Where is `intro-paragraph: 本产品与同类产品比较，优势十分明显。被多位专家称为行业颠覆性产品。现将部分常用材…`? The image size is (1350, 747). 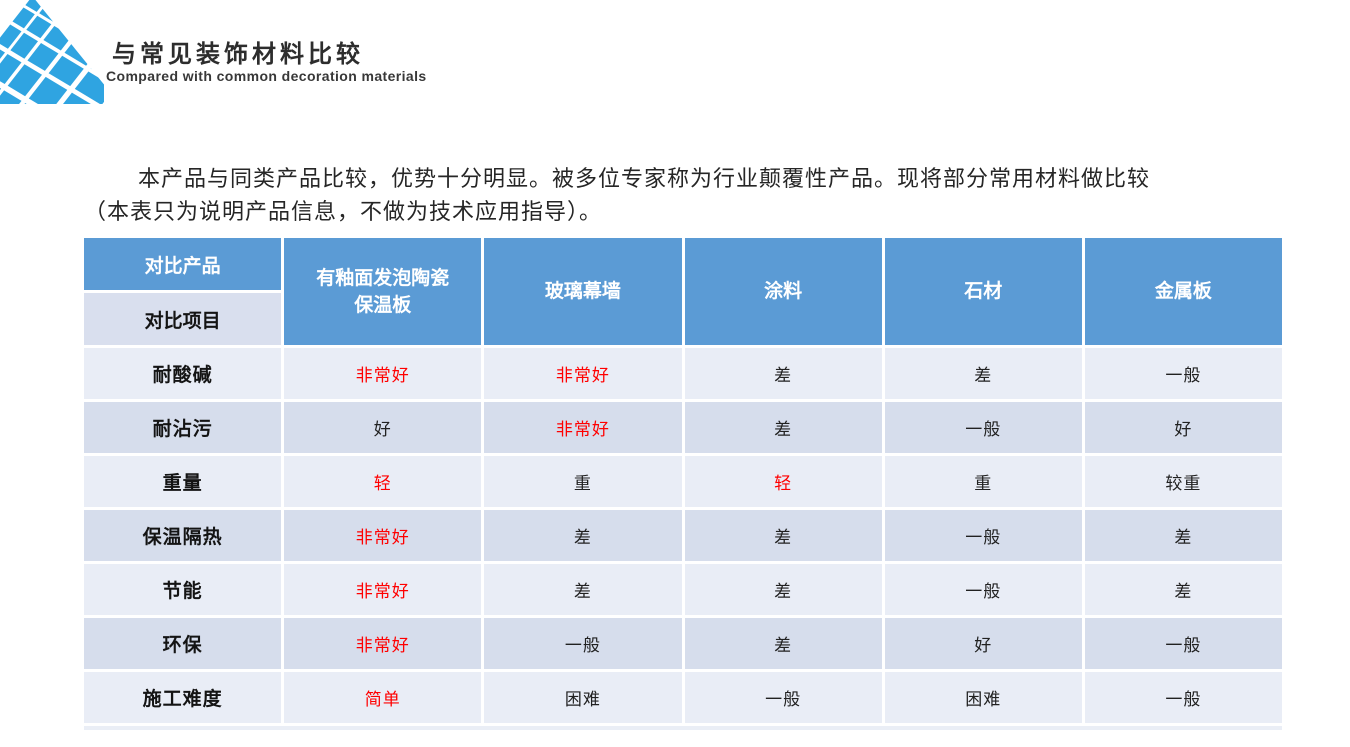 intro-paragraph: 本产品与同类产品比较，优势十分明显。被多位专家称为行业颠覆性产品。现将部分常用材… is located at coordinates (684, 195).